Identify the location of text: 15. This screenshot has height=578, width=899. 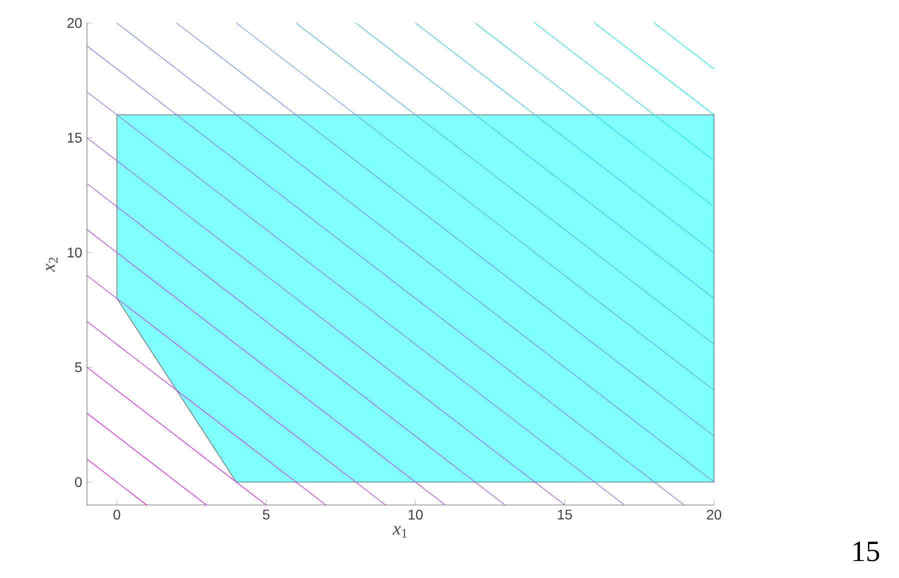
(867, 552).